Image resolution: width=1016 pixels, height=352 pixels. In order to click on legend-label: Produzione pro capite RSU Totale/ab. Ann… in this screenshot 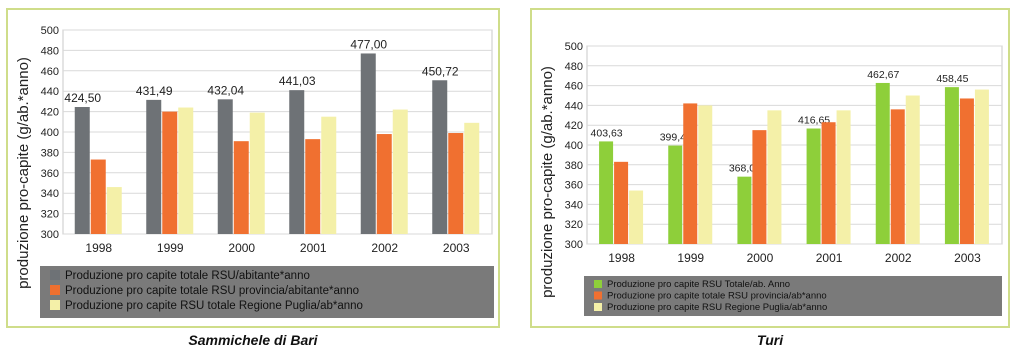, I will do `click(698, 284)`.